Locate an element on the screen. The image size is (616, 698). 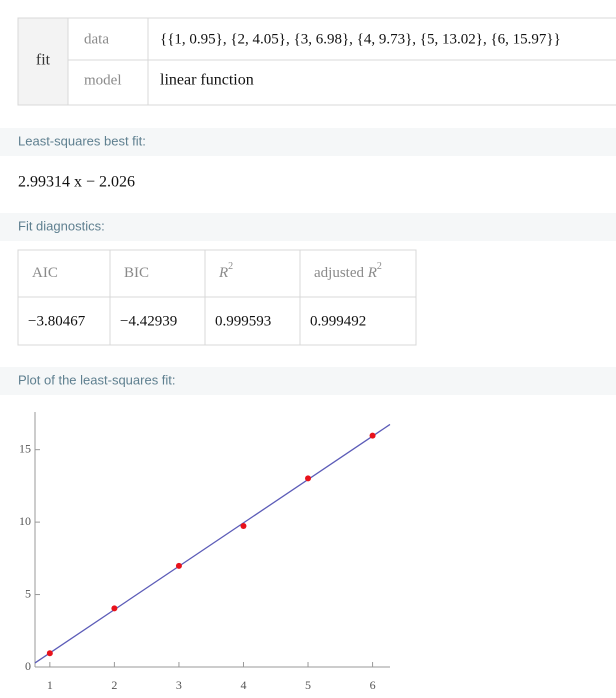
column-header: AIC is located at coordinates (45, 273).